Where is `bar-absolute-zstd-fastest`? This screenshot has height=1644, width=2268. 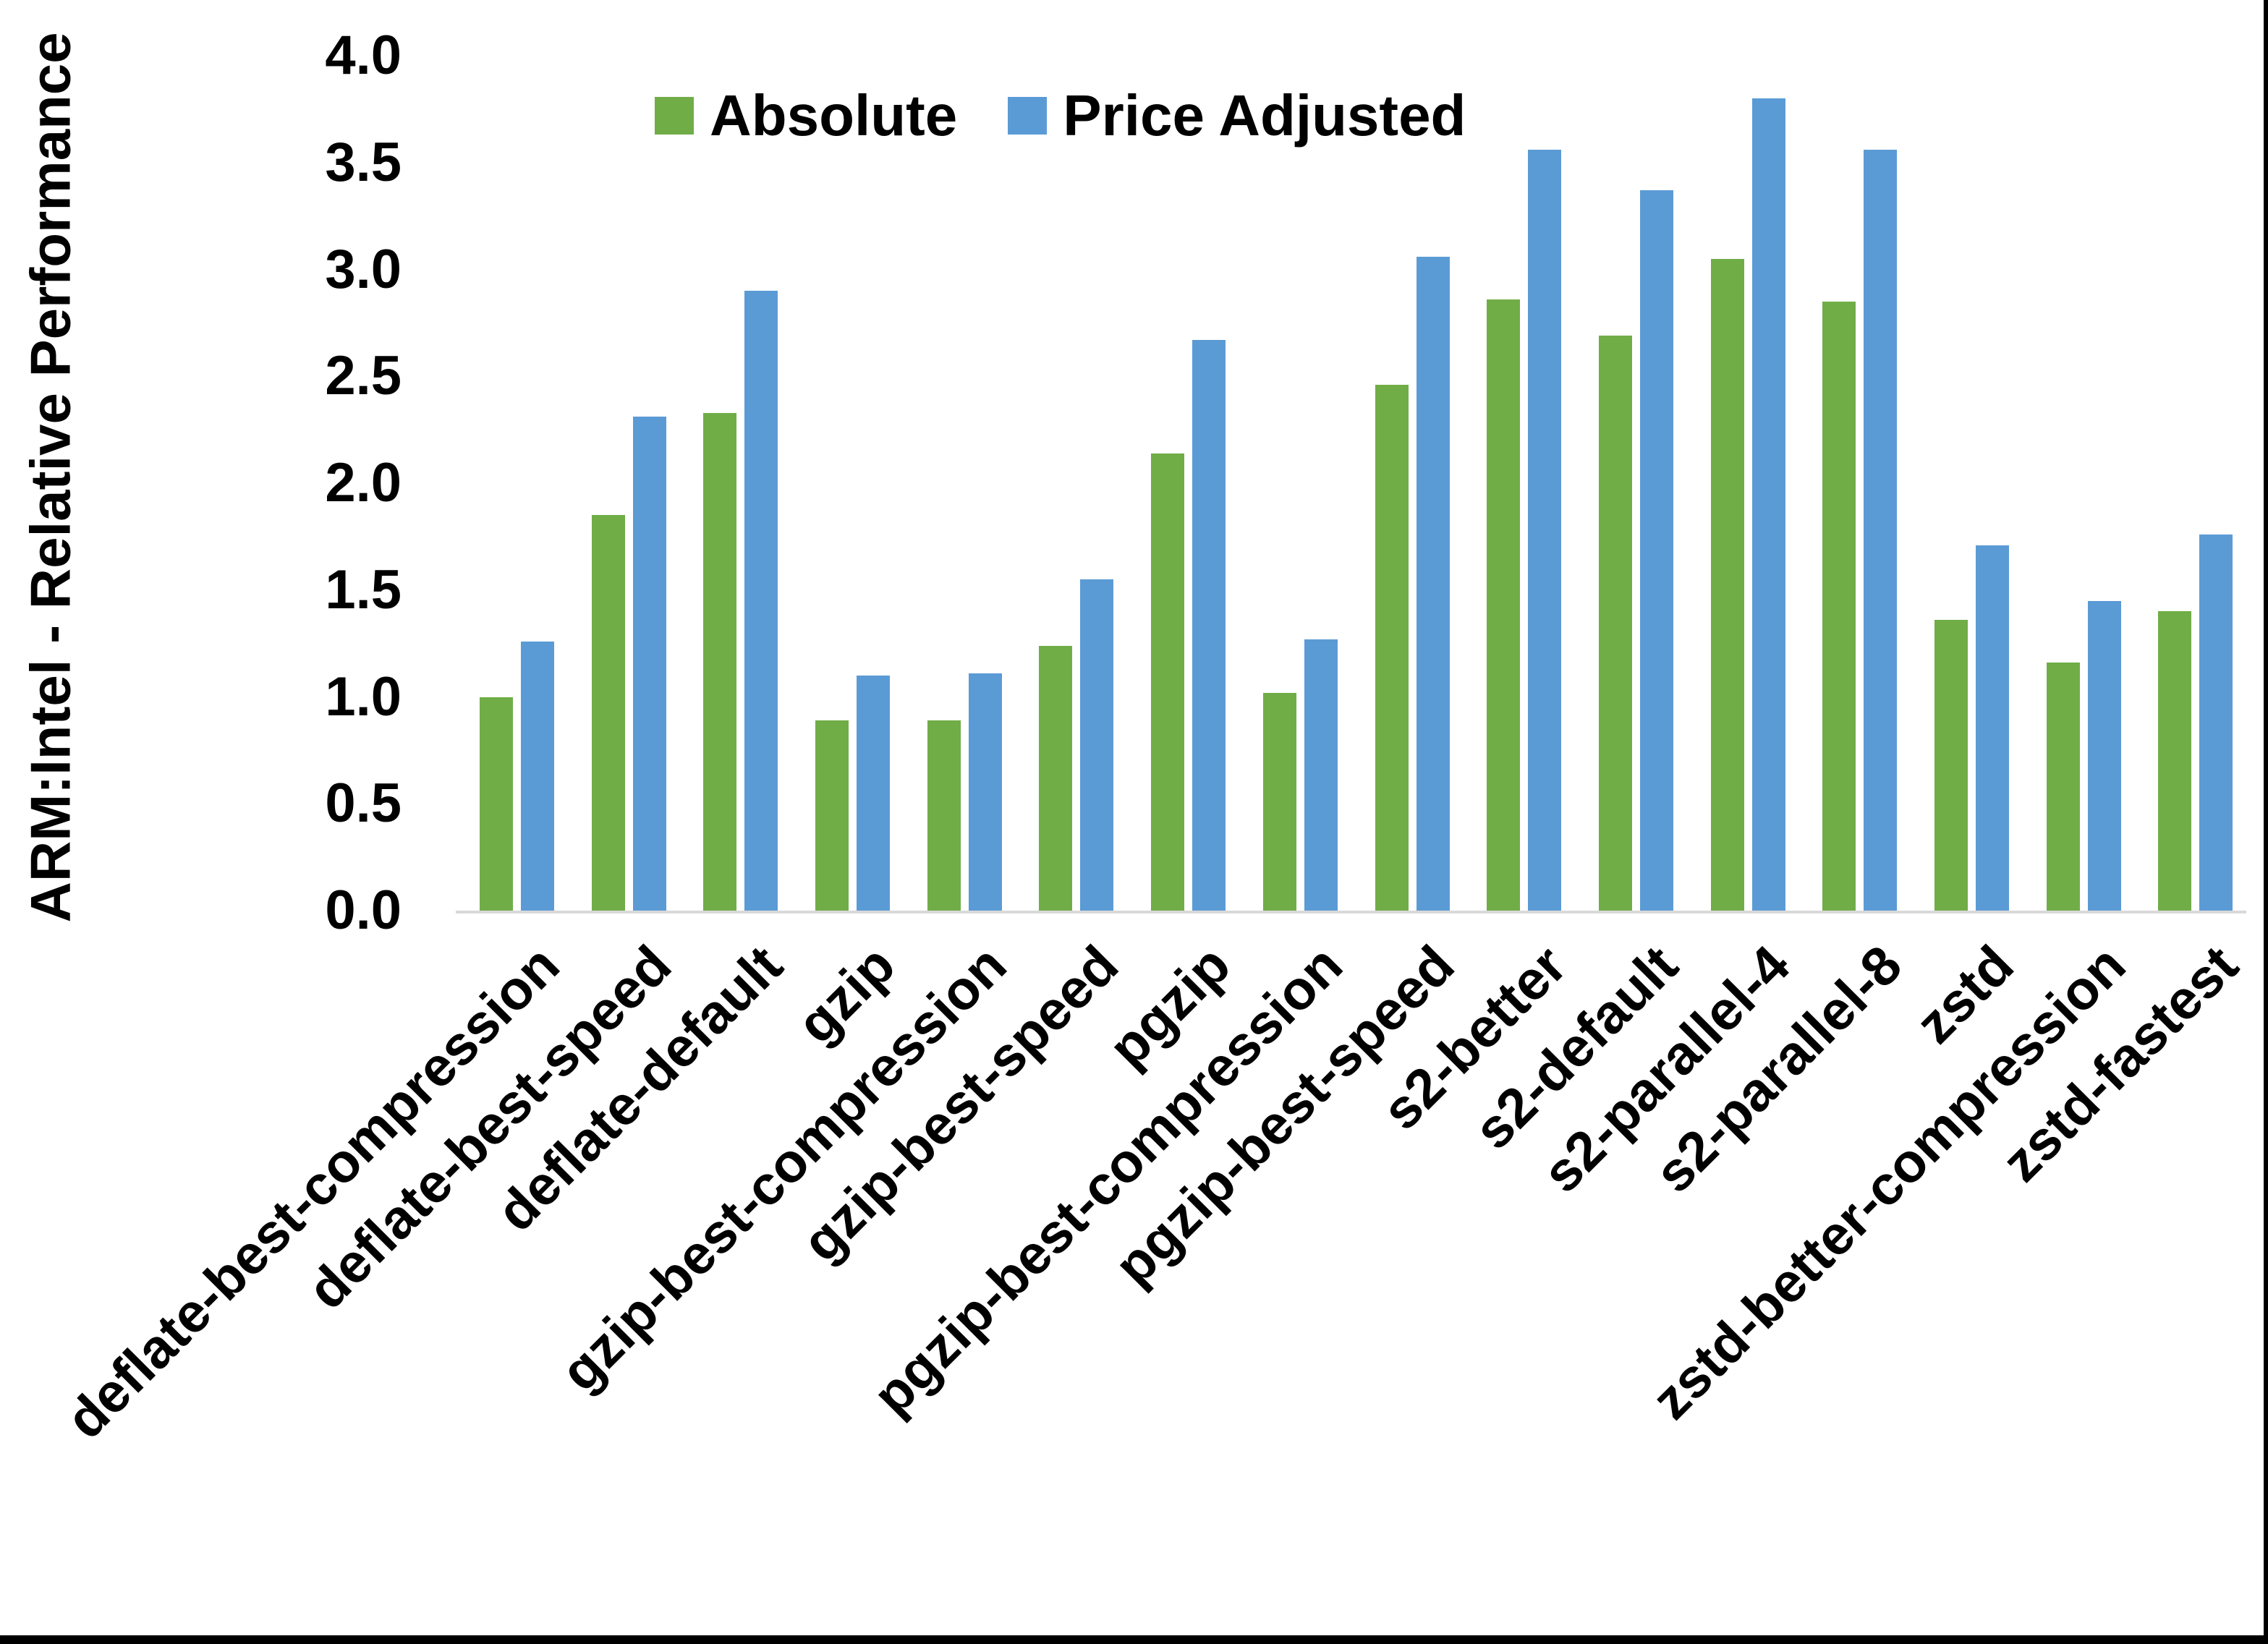 bar-absolute-zstd-fastest is located at coordinates (2175, 761).